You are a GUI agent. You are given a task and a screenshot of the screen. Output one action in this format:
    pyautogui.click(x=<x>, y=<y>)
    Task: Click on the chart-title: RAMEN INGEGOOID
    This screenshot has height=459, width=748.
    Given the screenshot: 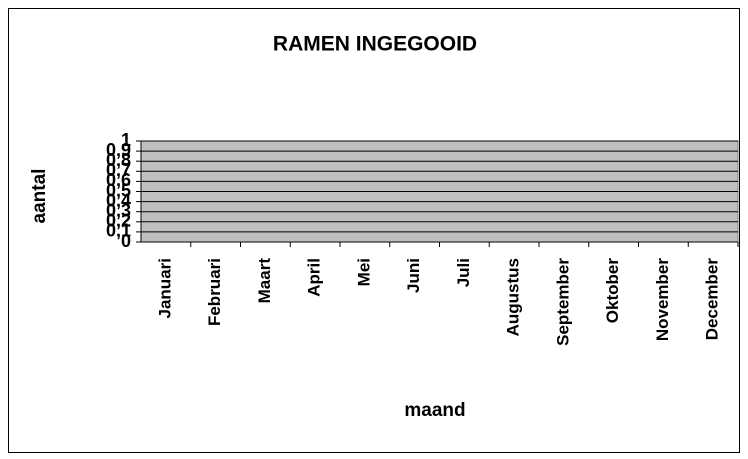 What is the action you would take?
    pyautogui.click(x=375, y=44)
    